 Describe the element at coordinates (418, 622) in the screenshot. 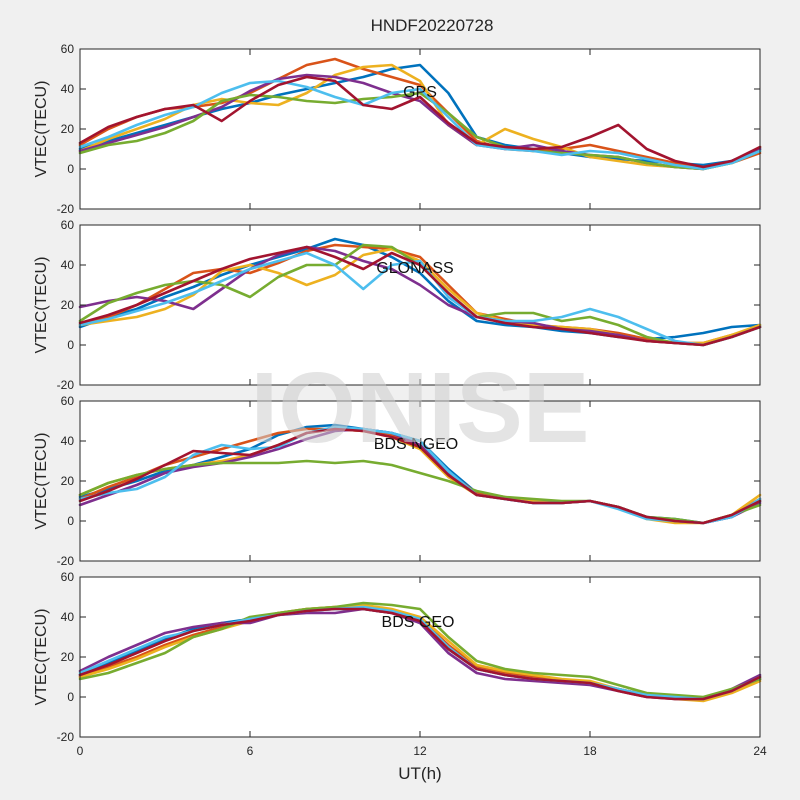

I see `panel-annotation: BDS GEO` at that location.